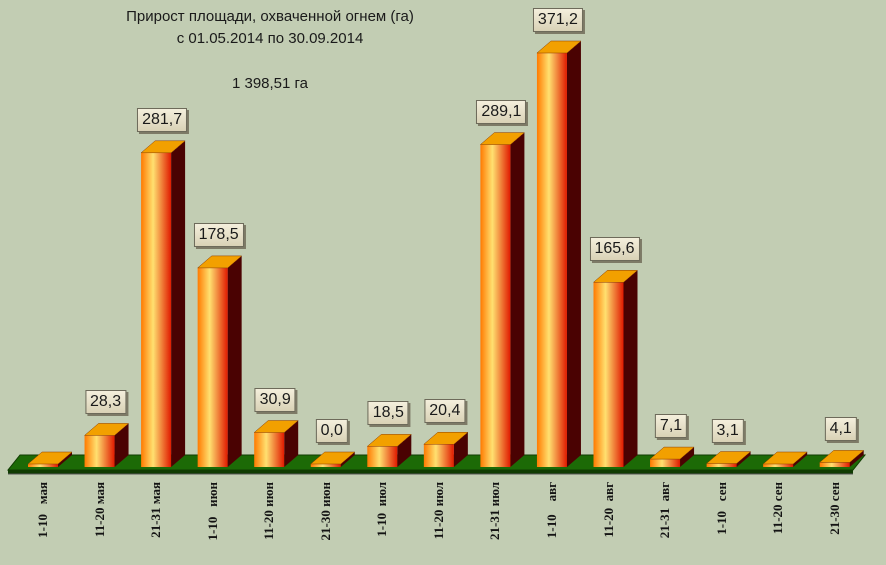 This screenshot has height=565, width=886. I want to click on data-label: 28,3, so click(105, 402).